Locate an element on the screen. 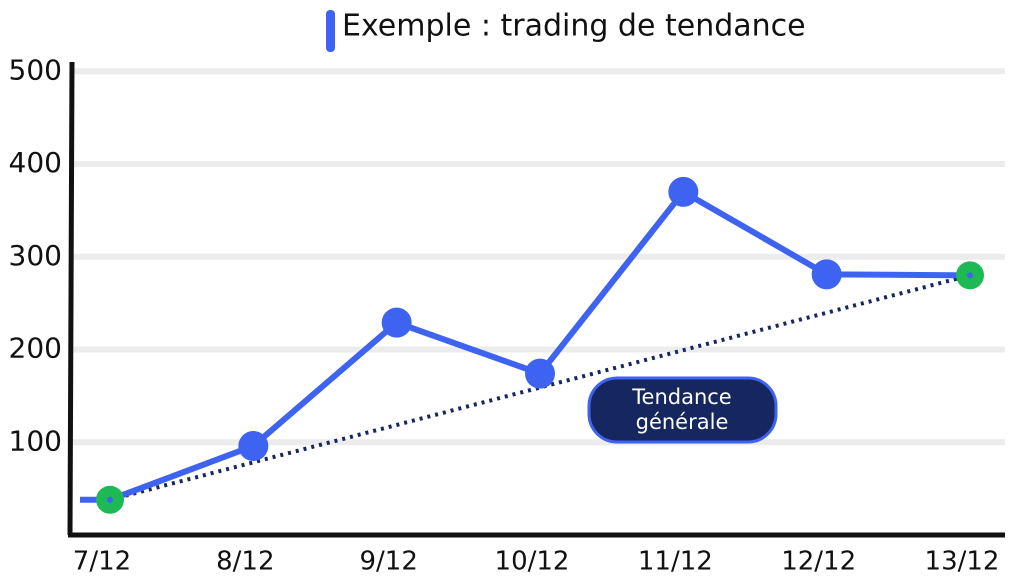 The image size is (1025, 585). legend-label: Exemple : trading de tendance is located at coordinates (574, 26).